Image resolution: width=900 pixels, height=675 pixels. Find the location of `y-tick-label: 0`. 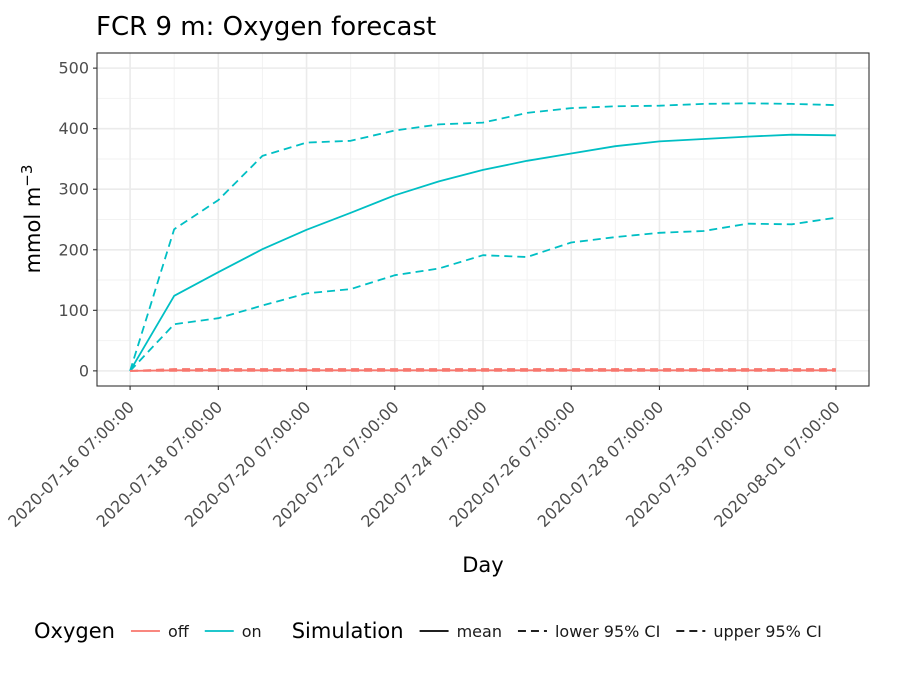

y-tick-label: 0 is located at coordinates (84, 370).